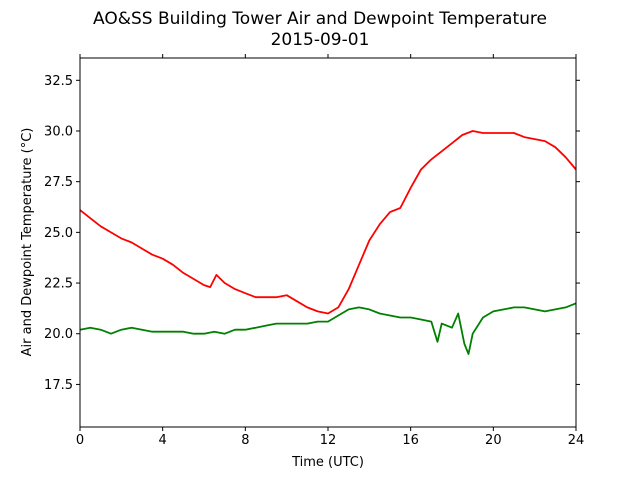 Image resolution: width=640 pixels, height=480 pixels. What do you see at coordinates (576, 440) in the screenshot?
I see `x-tick-label: 24` at bounding box center [576, 440].